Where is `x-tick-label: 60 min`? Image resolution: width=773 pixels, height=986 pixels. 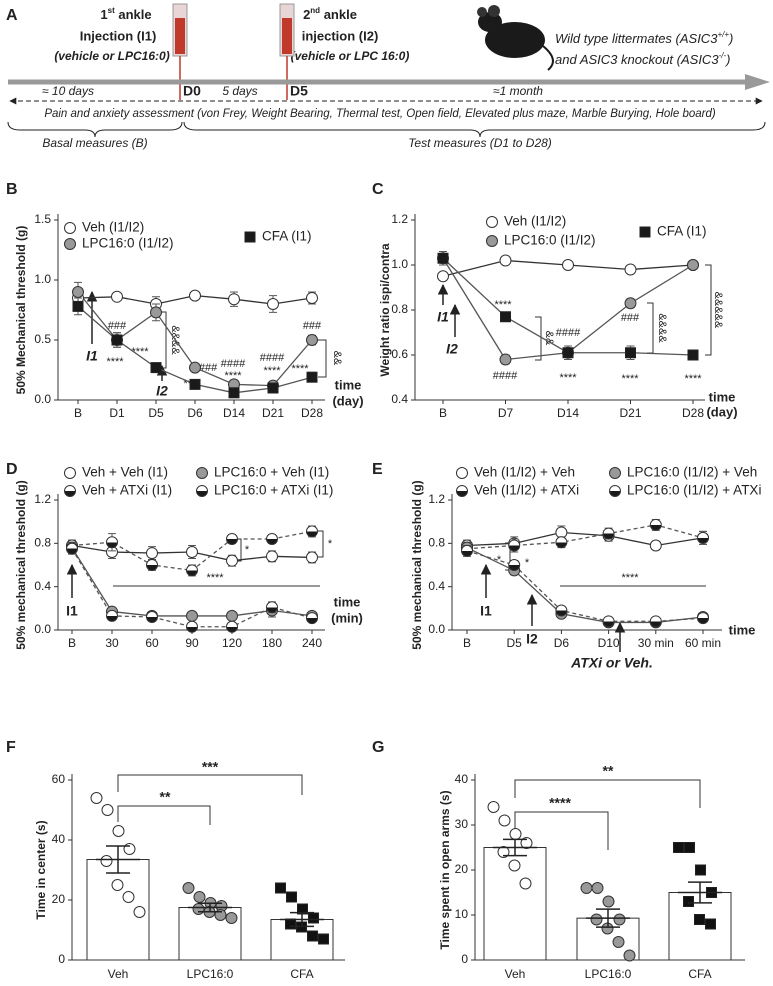
x-tick-label: 60 min is located at coordinates (703, 643).